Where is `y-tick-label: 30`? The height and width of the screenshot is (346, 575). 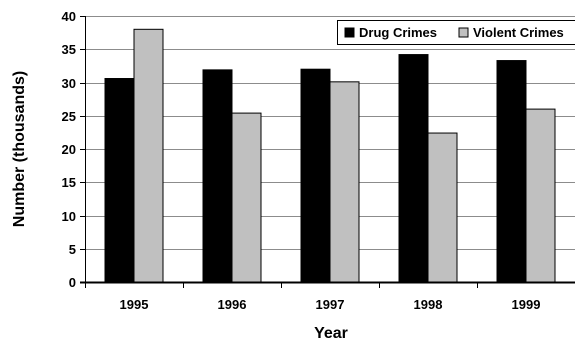 y-tick-label: 30 is located at coordinates (69, 83).